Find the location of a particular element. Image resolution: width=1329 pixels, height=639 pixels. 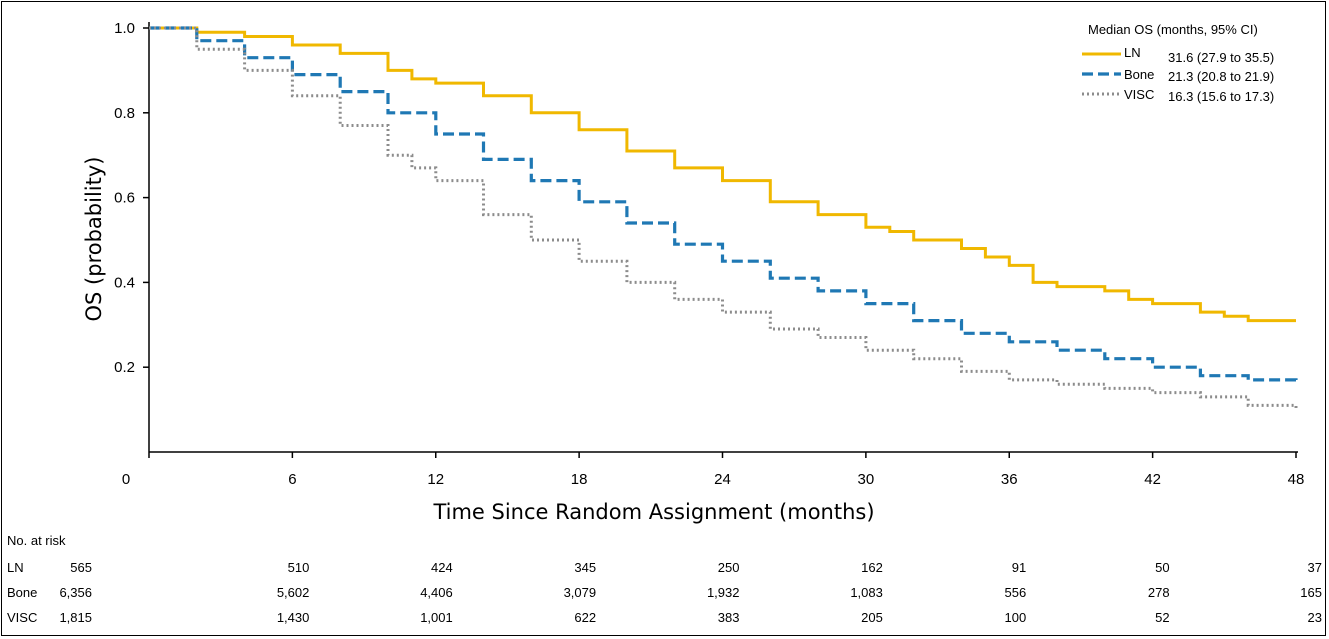

risk-cell: 424 is located at coordinates (442, 567).